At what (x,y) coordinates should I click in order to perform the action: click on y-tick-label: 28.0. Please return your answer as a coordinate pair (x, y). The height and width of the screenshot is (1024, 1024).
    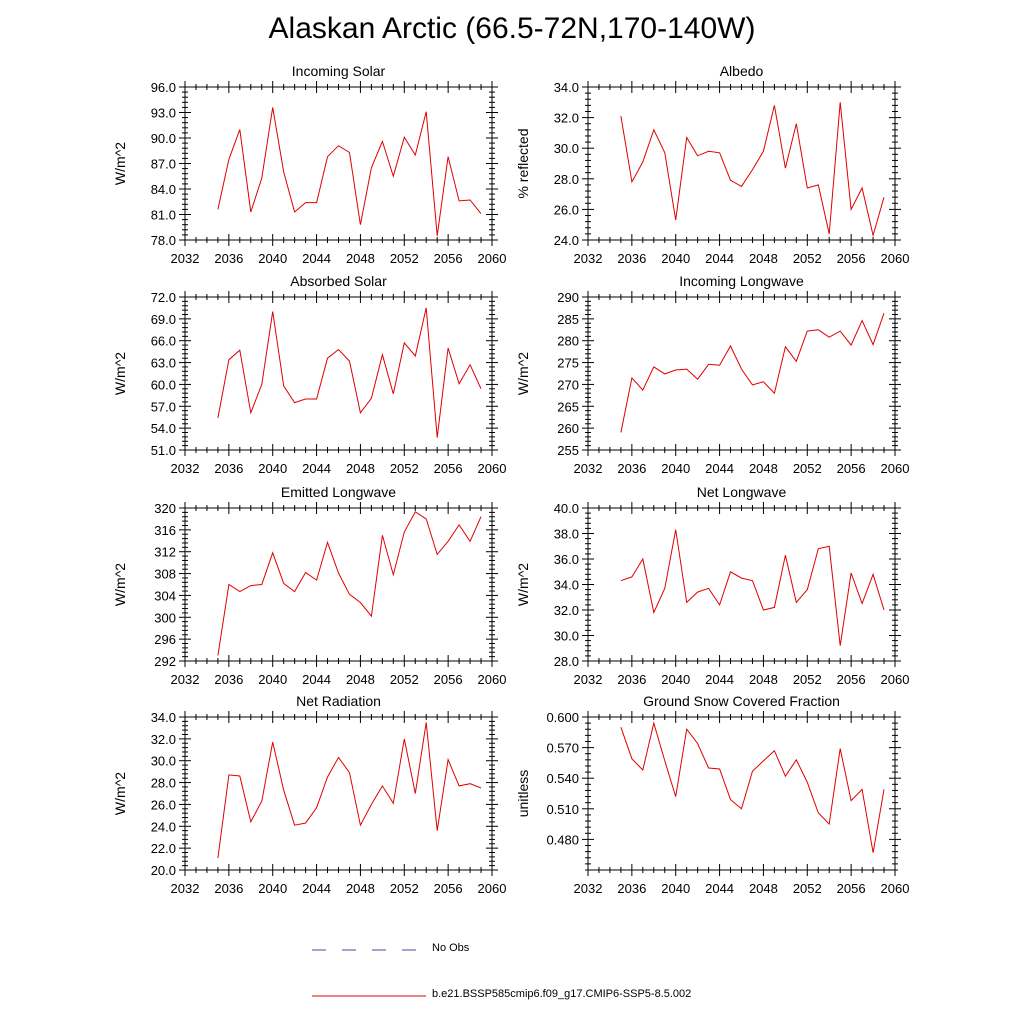
    Looking at the image, I should click on (566, 661).